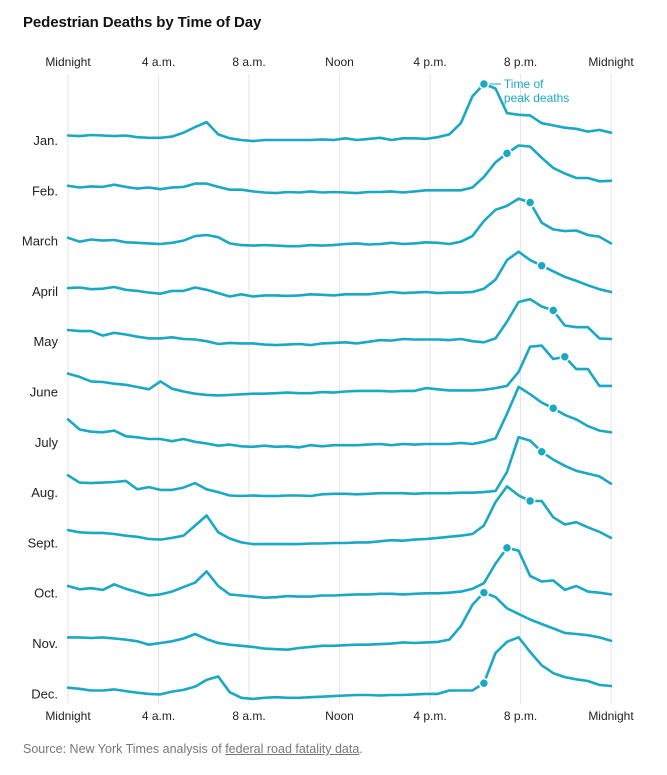 The height and width of the screenshot is (775, 667). I want to click on peak-marker-nov, so click(484, 592).